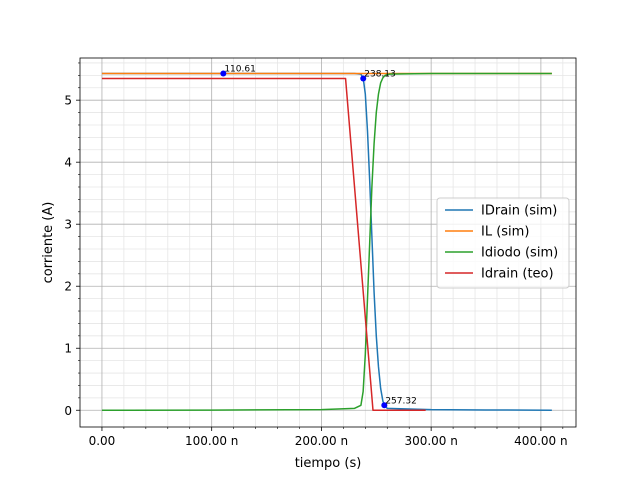 Image resolution: width=640 pixels, height=484 pixels. I want to click on y-tick-label: 0, so click(68, 411).